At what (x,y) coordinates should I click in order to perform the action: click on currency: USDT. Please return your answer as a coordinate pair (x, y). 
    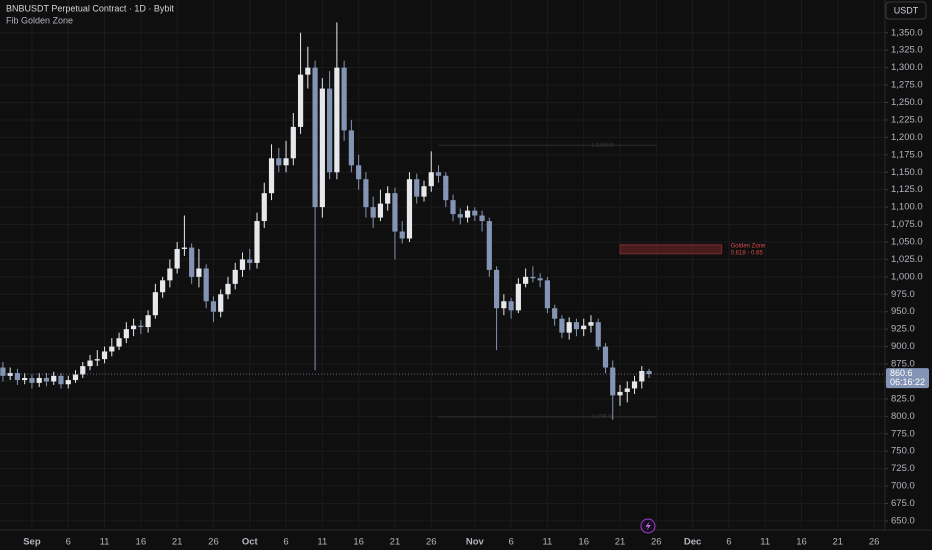
    Looking at the image, I should click on (906, 10).